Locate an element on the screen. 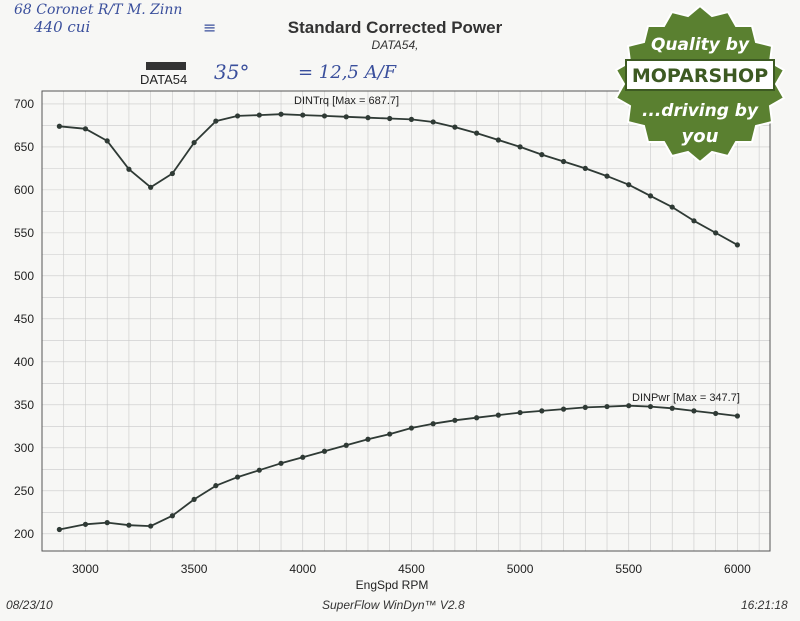 The width and height of the screenshot is (800, 621). y-tick-label: 400 is located at coordinates (24, 362).